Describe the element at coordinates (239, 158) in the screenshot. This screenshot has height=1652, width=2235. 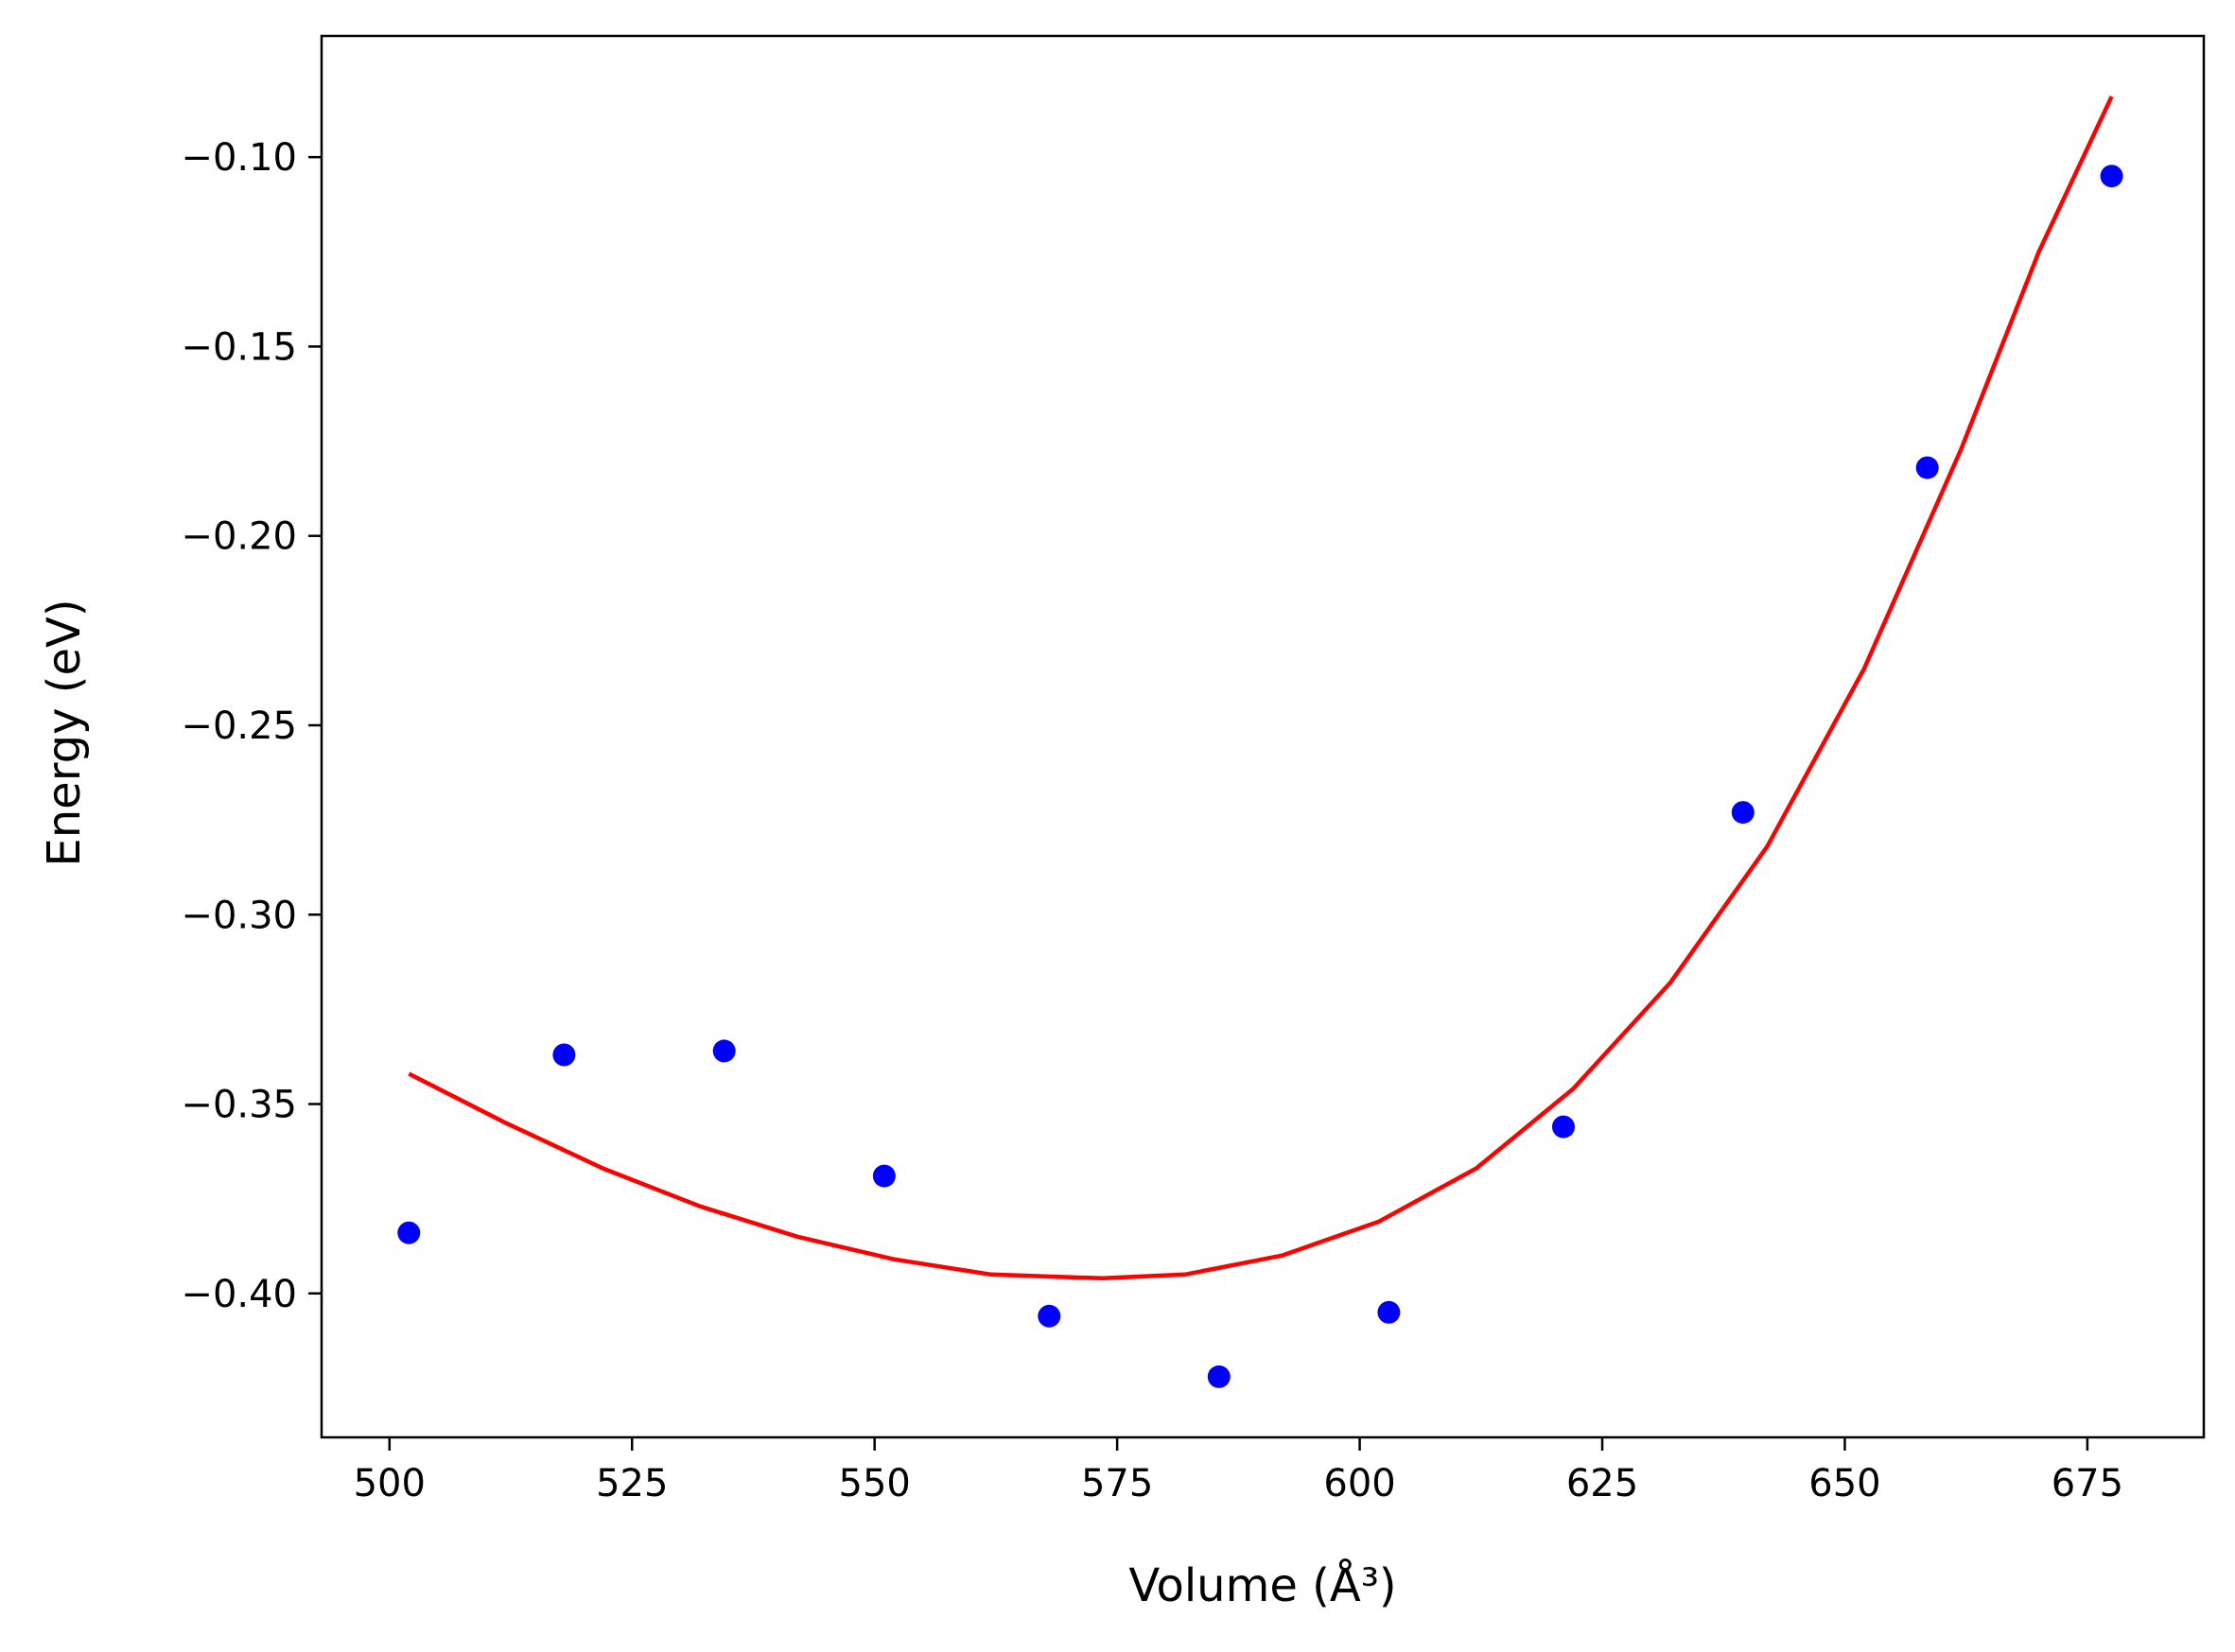
I see `y-tick-label: −0.10` at that location.